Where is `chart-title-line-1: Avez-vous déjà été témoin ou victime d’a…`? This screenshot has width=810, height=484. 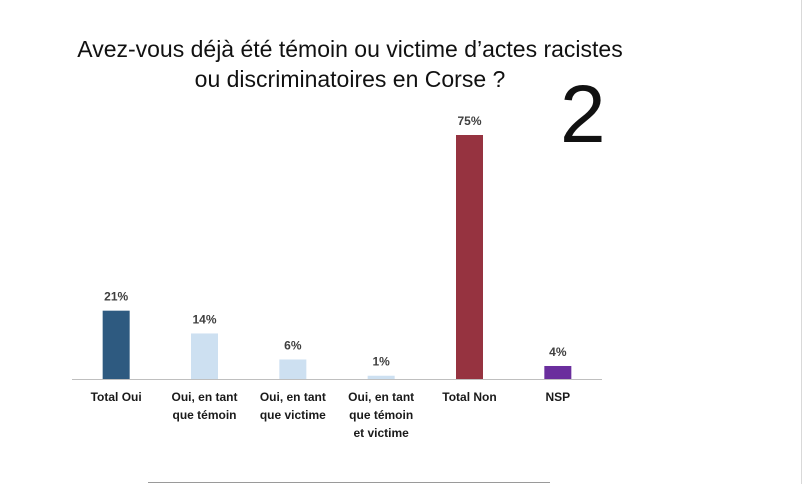 chart-title-line-1: Avez-vous déjà été témoin ou victime d’a… is located at coordinates (350, 49).